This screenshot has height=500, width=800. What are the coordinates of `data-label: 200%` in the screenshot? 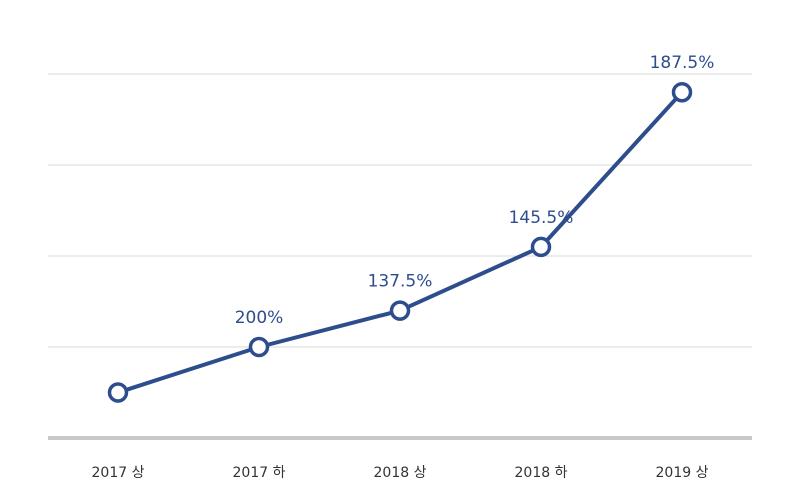 It's located at (259, 318).